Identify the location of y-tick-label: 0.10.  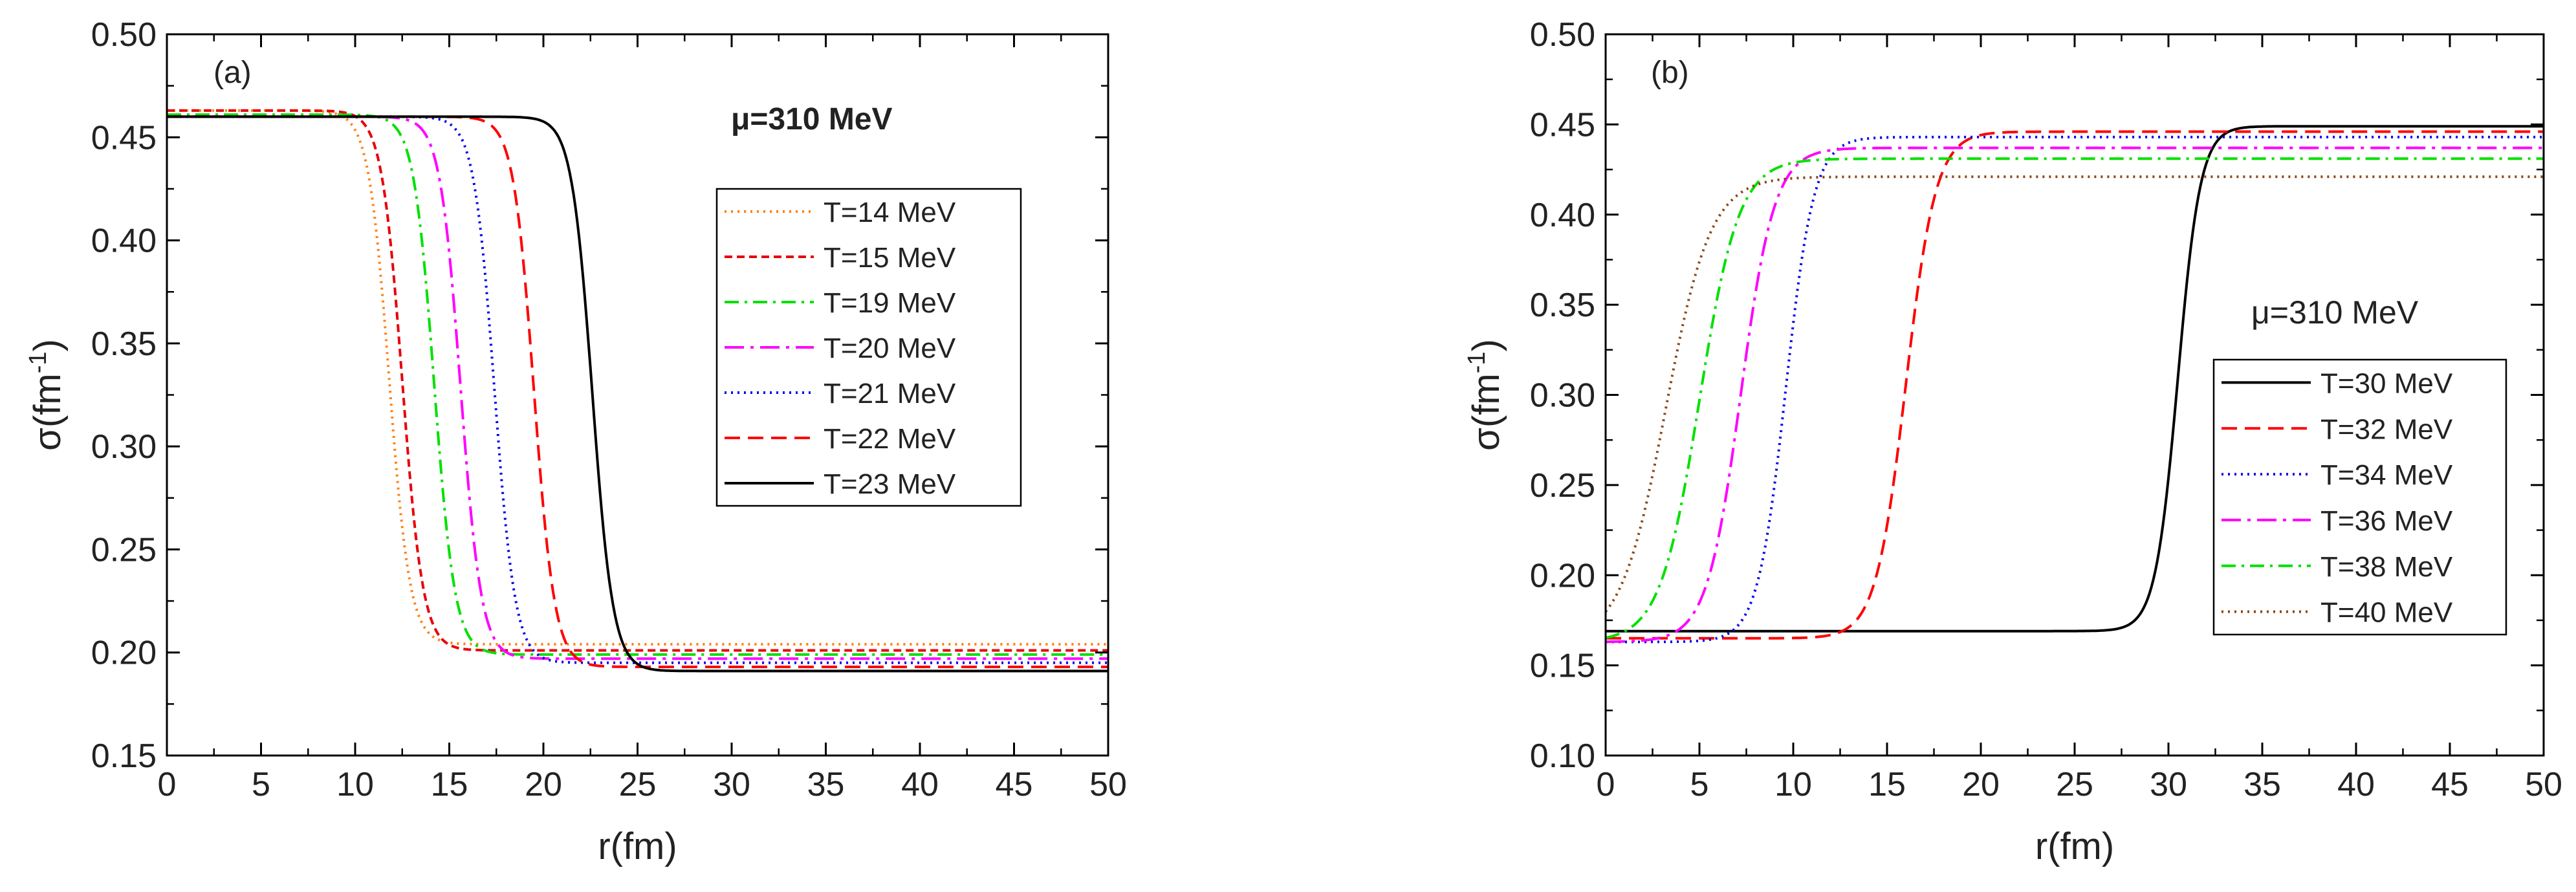
(1562, 756).